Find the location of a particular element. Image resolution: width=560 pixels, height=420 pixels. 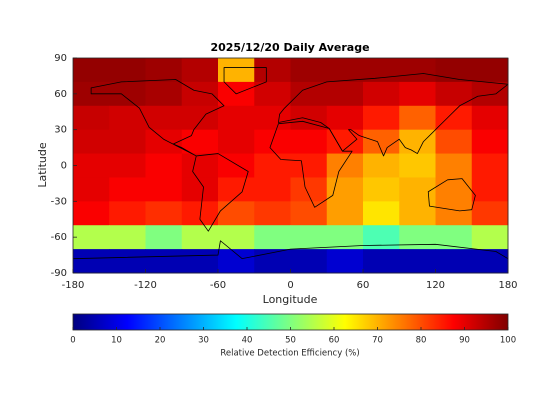

colorbar-tick-label: 70 is located at coordinates (377, 341).